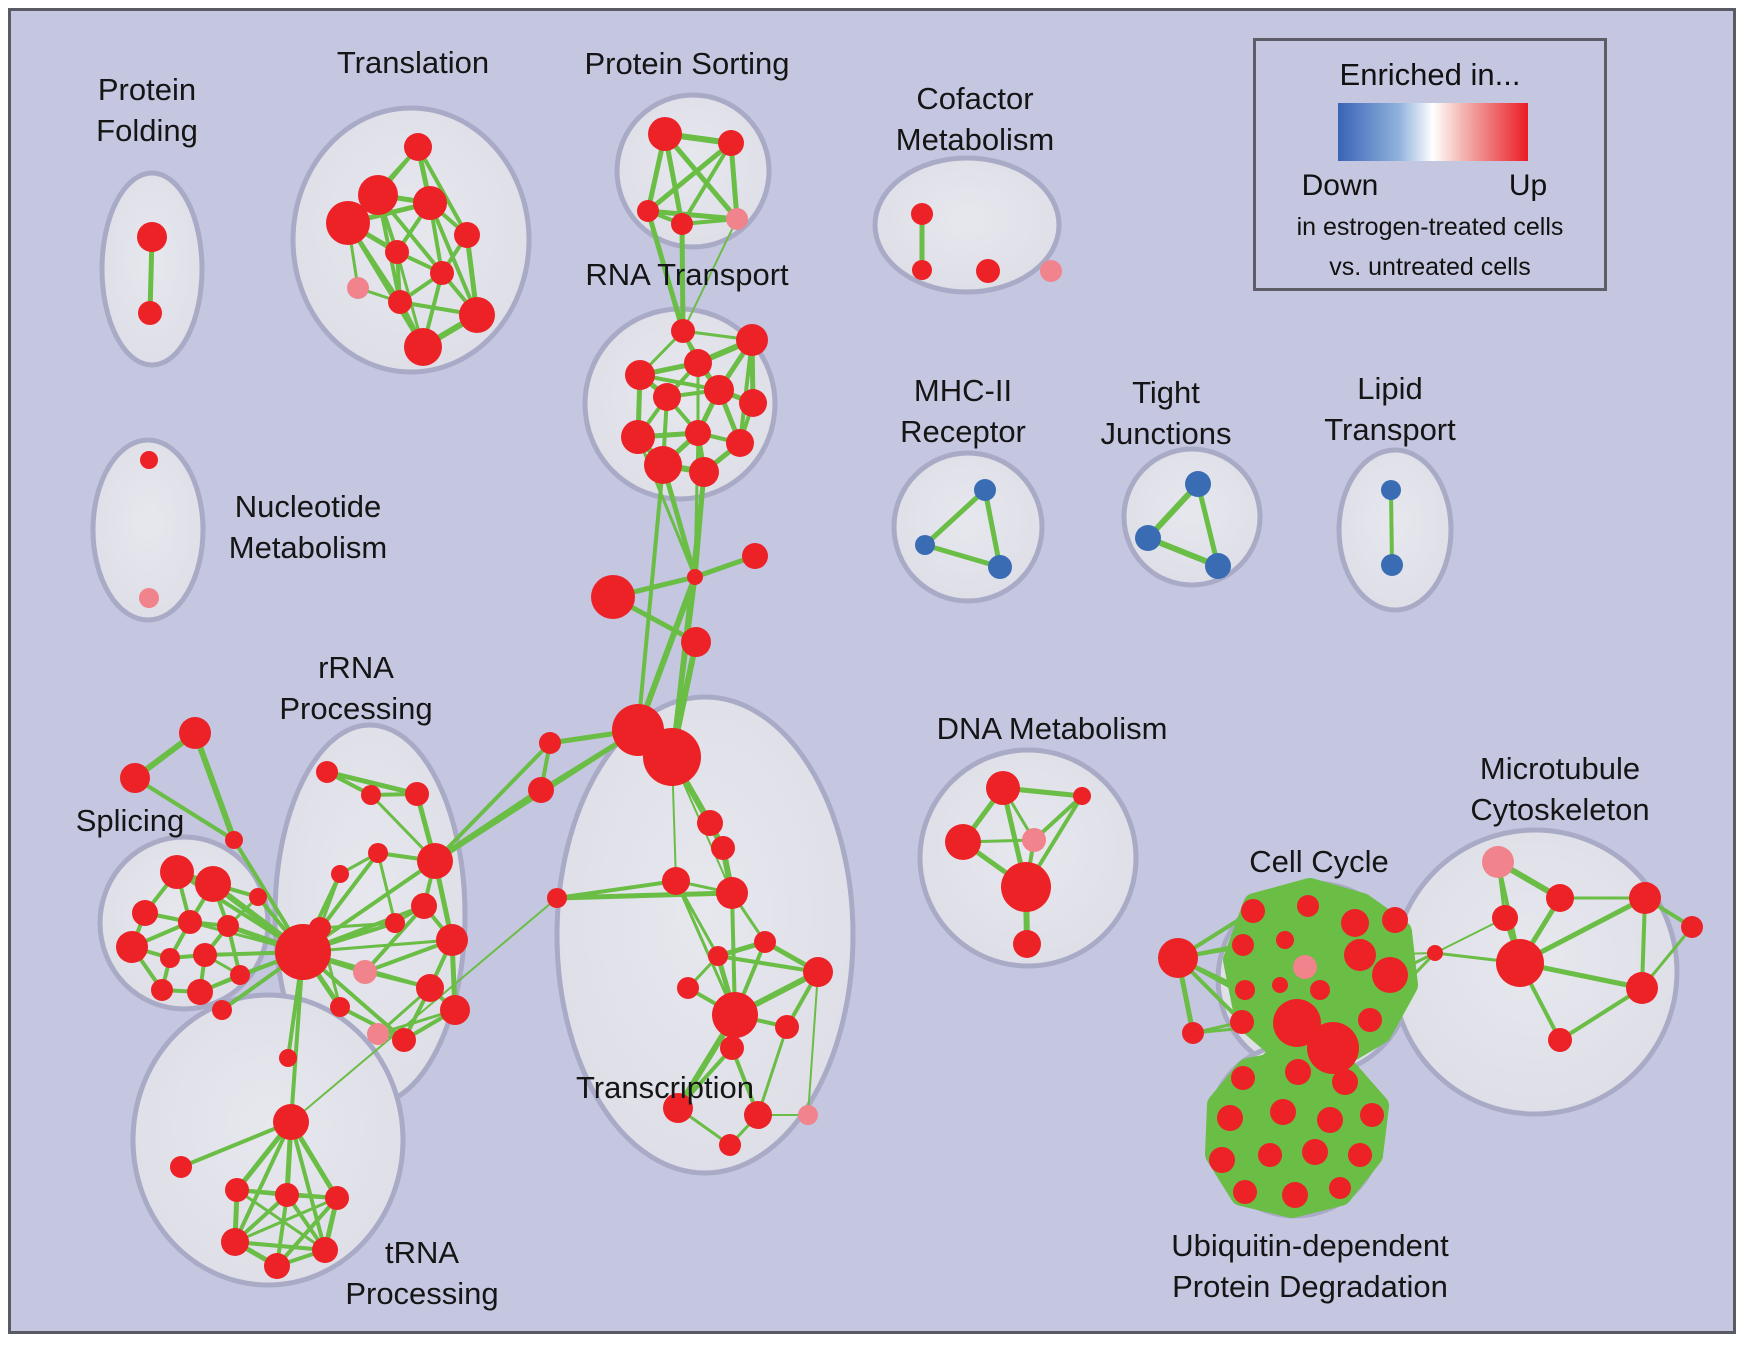 Image resolution: width=1750 pixels, height=1360 pixels. What do you see at coordinates (327, 772) in the screenshot?
I see `gene-set-node-r1-up-red` at bounding box center [327, 772].